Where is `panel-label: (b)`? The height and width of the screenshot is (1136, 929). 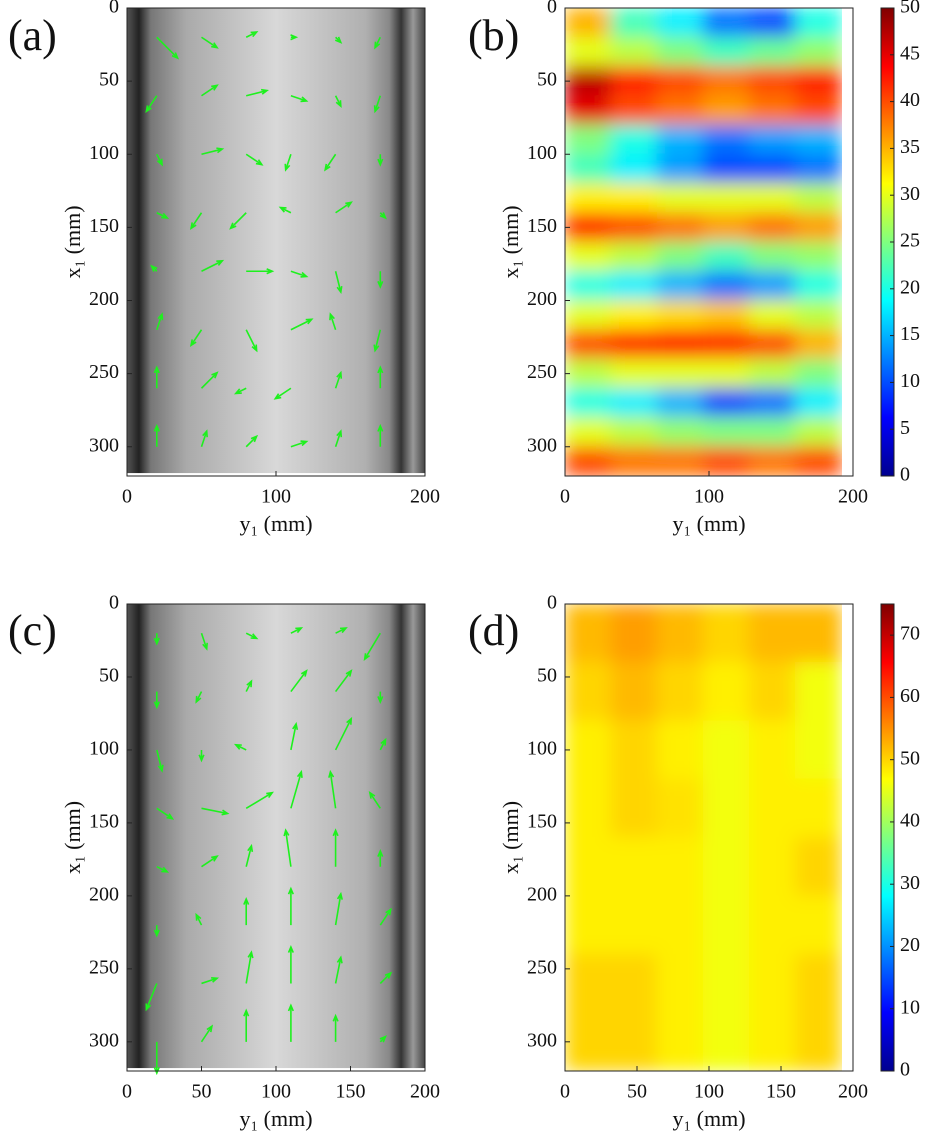 panel-label: (b) is located at coordinates (493, 35).